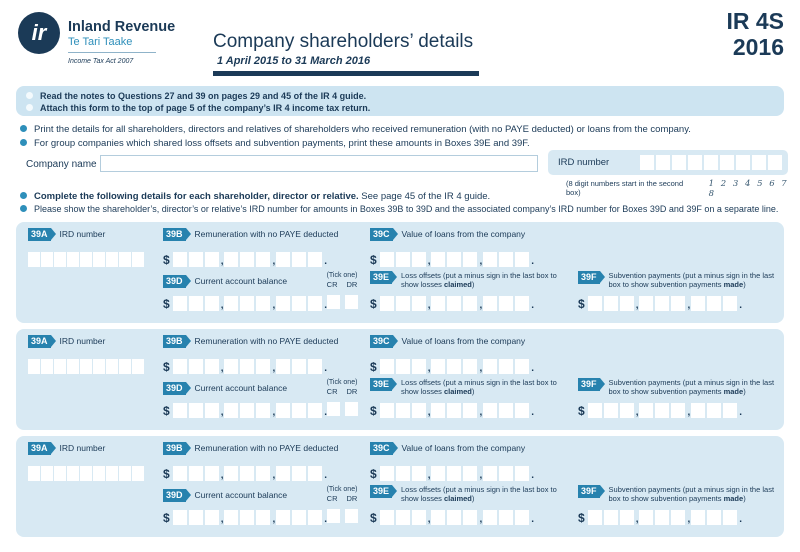 Image resolution: width=800 pixels, height=552 pixels. What do you see at coordinates (319, 163) in the screenshot?
I see `company-name-input` at bounding box center [319, 163].